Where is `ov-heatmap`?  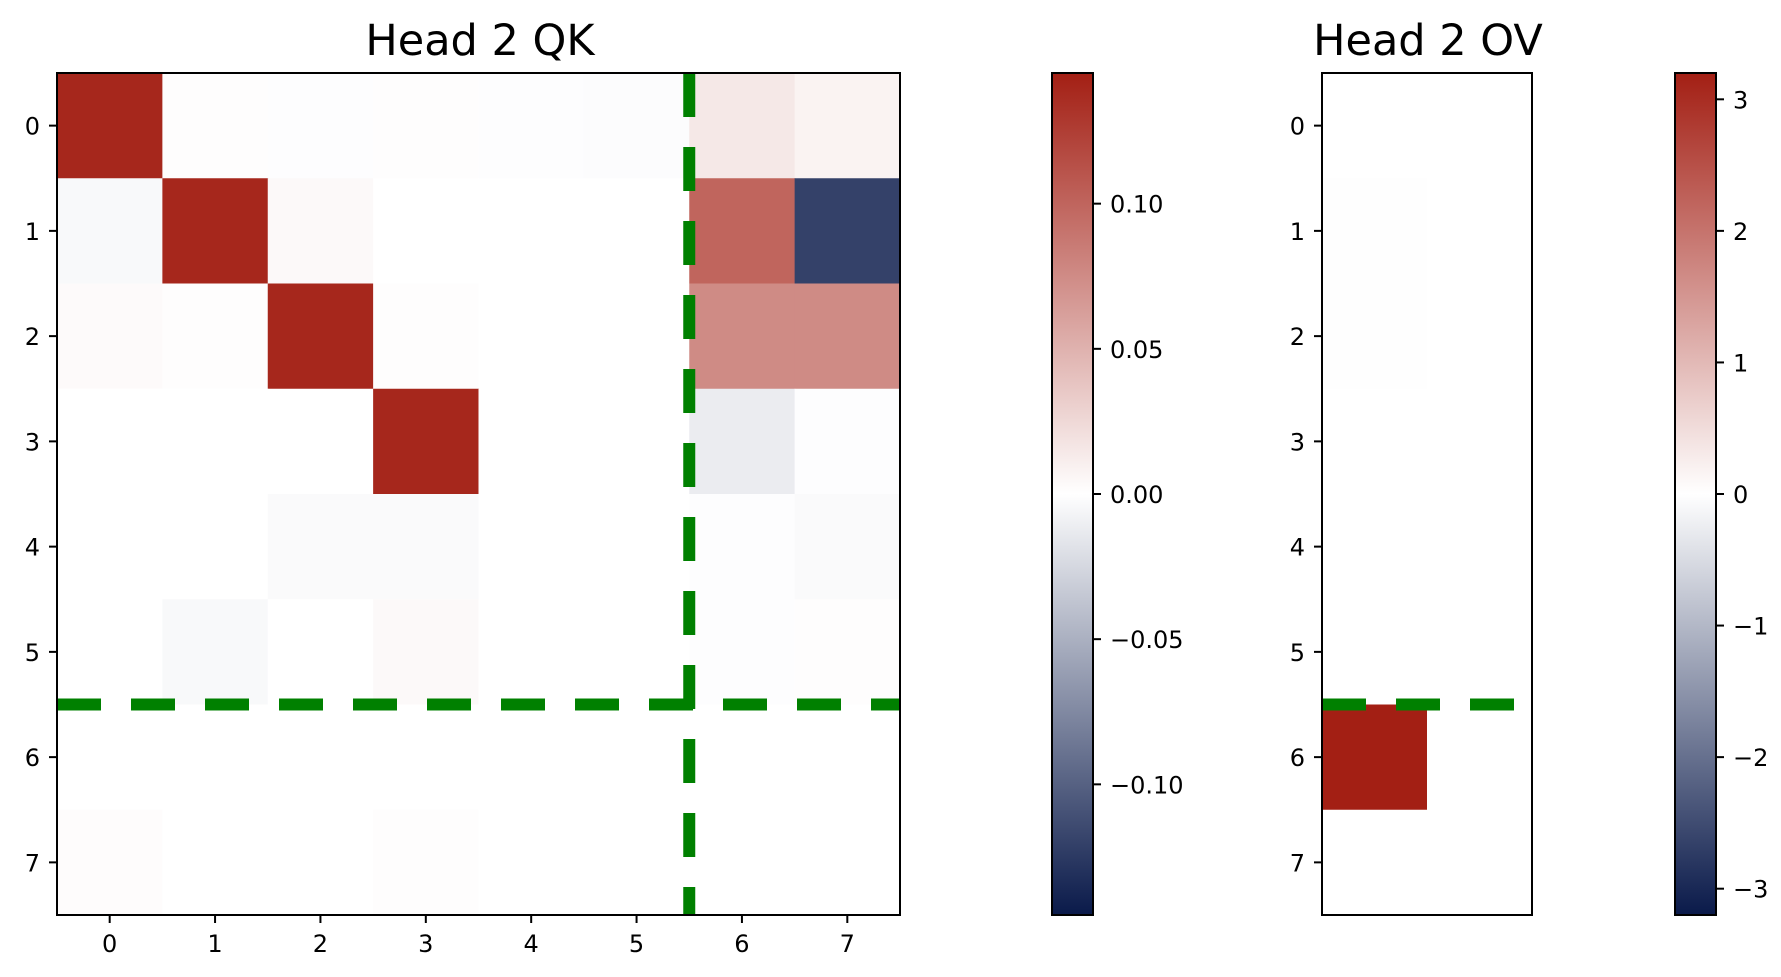
ov-heatmap is located at coordinates (1427, 494).